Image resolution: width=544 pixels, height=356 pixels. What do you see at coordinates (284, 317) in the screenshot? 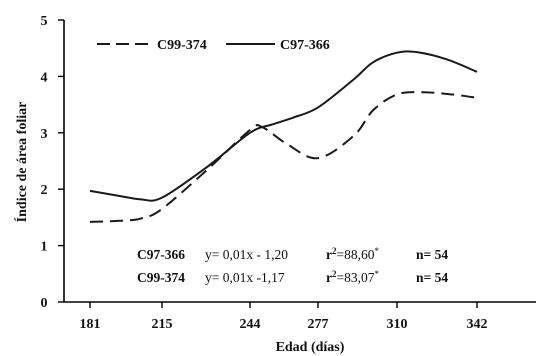
I see `x-ticks: 181 215 244 277 310 342` at bounding box center [284, 317].